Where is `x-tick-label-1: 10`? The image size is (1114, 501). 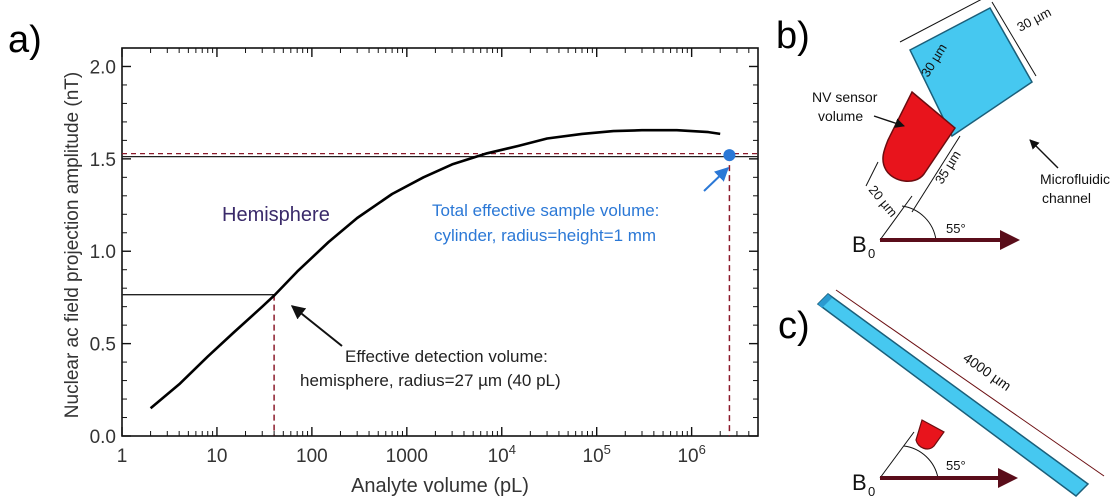 x-tick-label-1: 10 is located at coordinates (216, 456).